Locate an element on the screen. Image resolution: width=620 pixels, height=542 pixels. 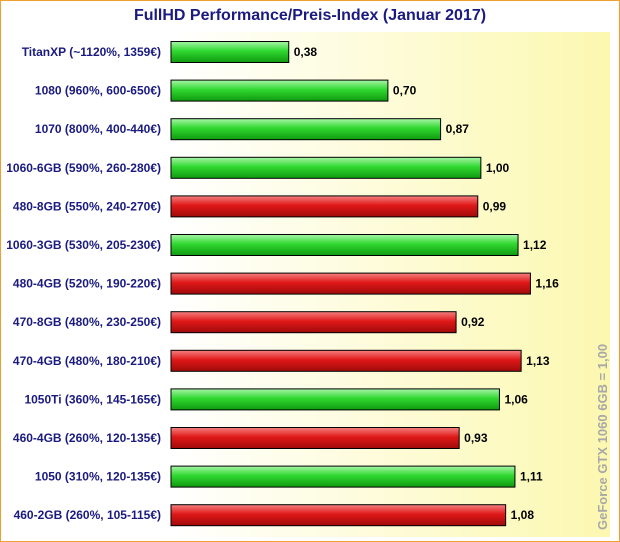
category-label: 1080 (960%, 600-650€) is located at coordinates (98, 91).